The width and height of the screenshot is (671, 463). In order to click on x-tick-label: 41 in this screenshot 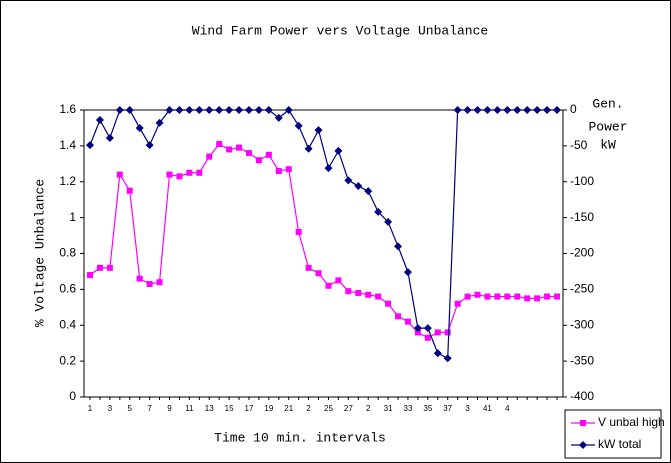, I will do `click(487, 408)`.